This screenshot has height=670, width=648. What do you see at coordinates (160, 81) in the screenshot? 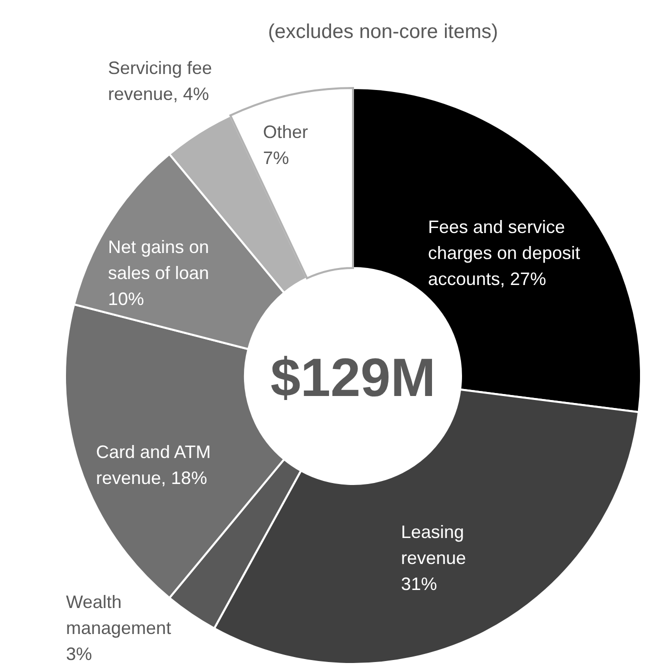
I see `slice-label: Servicing fee revenue, 4%` at bounding box center [160, 81].